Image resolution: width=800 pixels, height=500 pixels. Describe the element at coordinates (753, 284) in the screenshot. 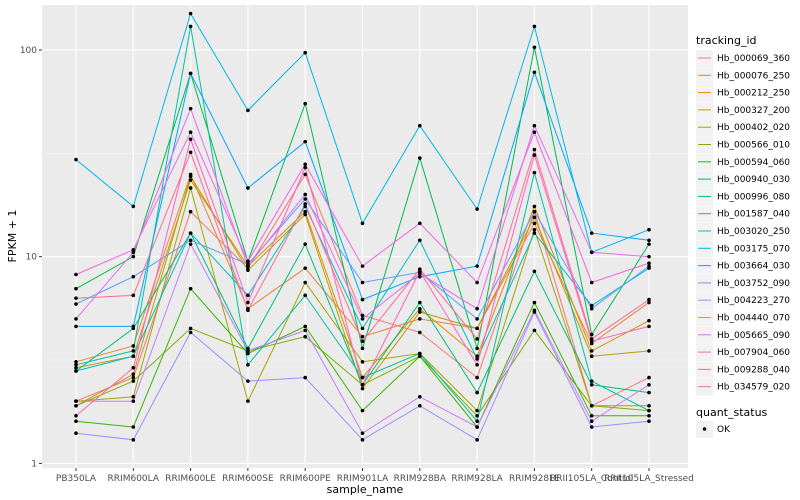

I see `legend-item-label: Hb_003752_090` at that location.